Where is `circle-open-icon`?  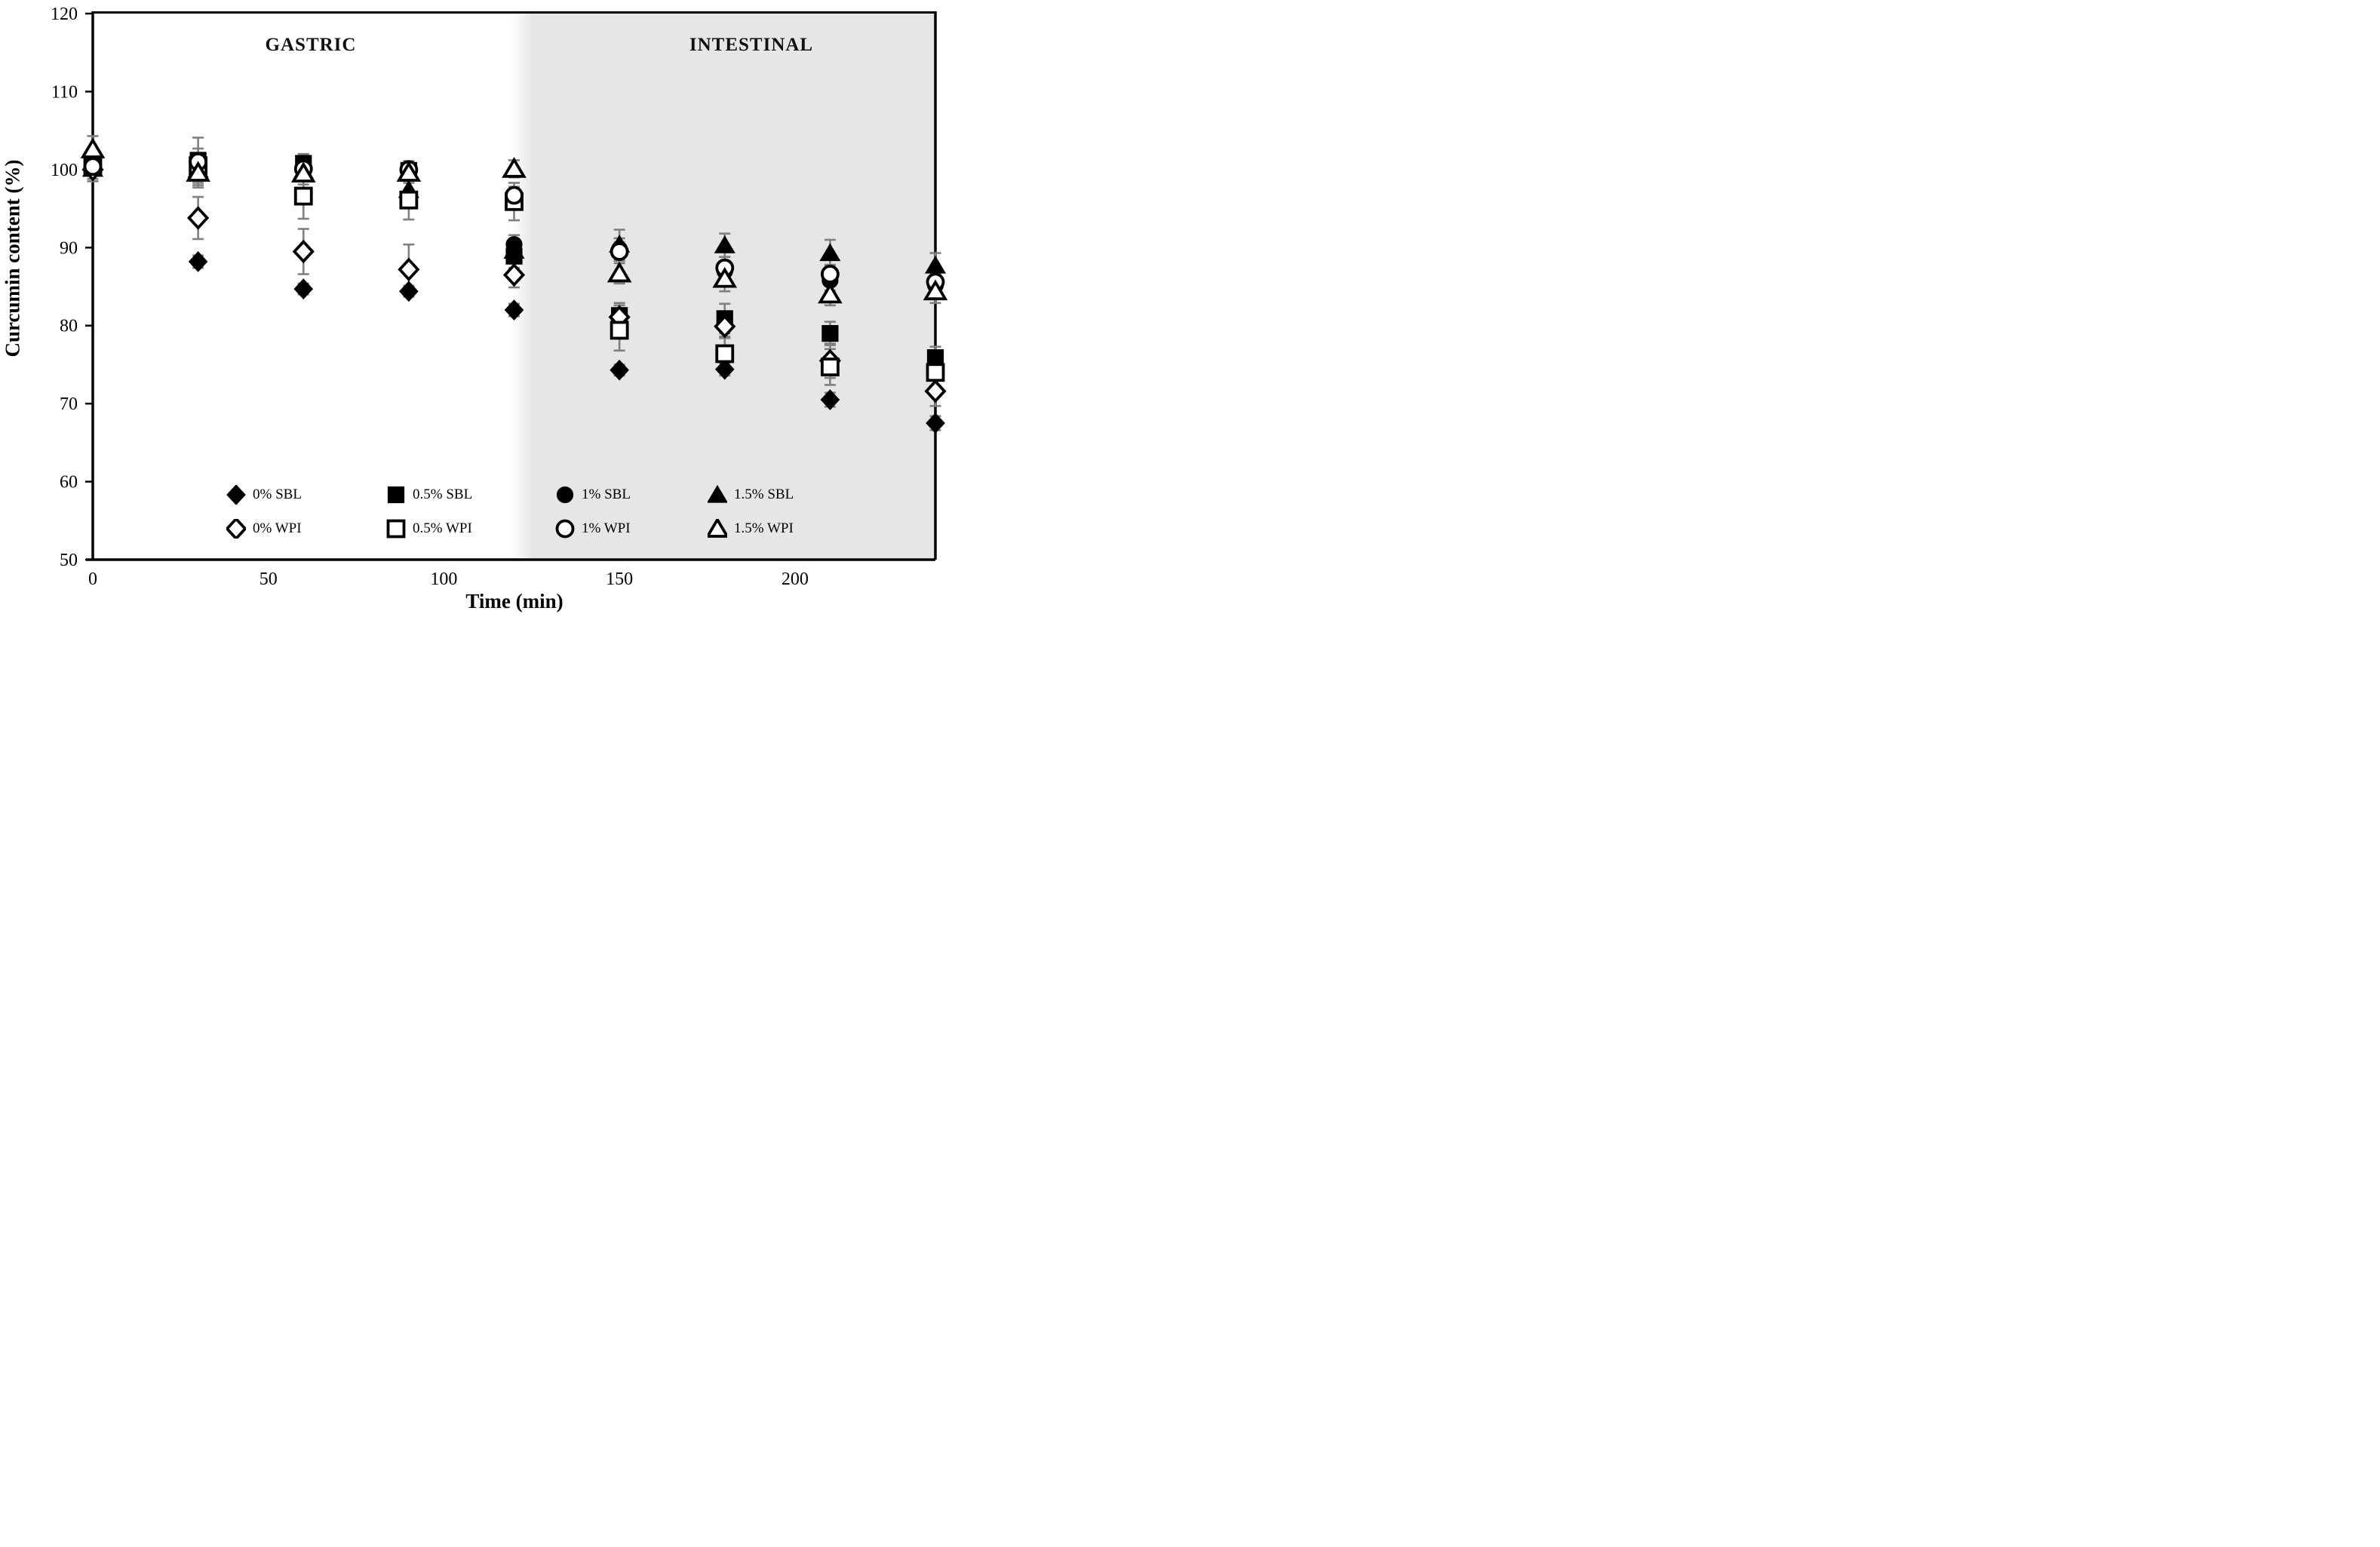
circle-open-icon is located at coordinates (565, 529).